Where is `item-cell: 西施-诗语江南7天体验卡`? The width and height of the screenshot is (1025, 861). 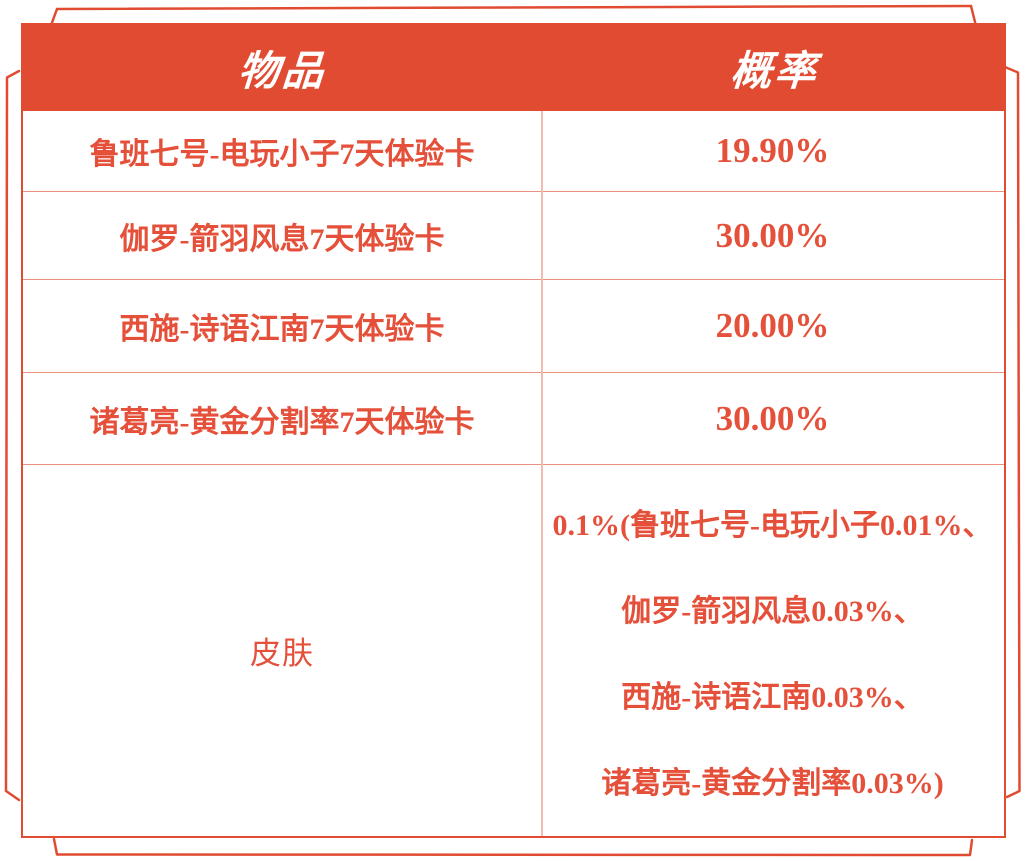 item-cell: 西施-诗语江南7天体验卡 is located at coordinates (282, 329).